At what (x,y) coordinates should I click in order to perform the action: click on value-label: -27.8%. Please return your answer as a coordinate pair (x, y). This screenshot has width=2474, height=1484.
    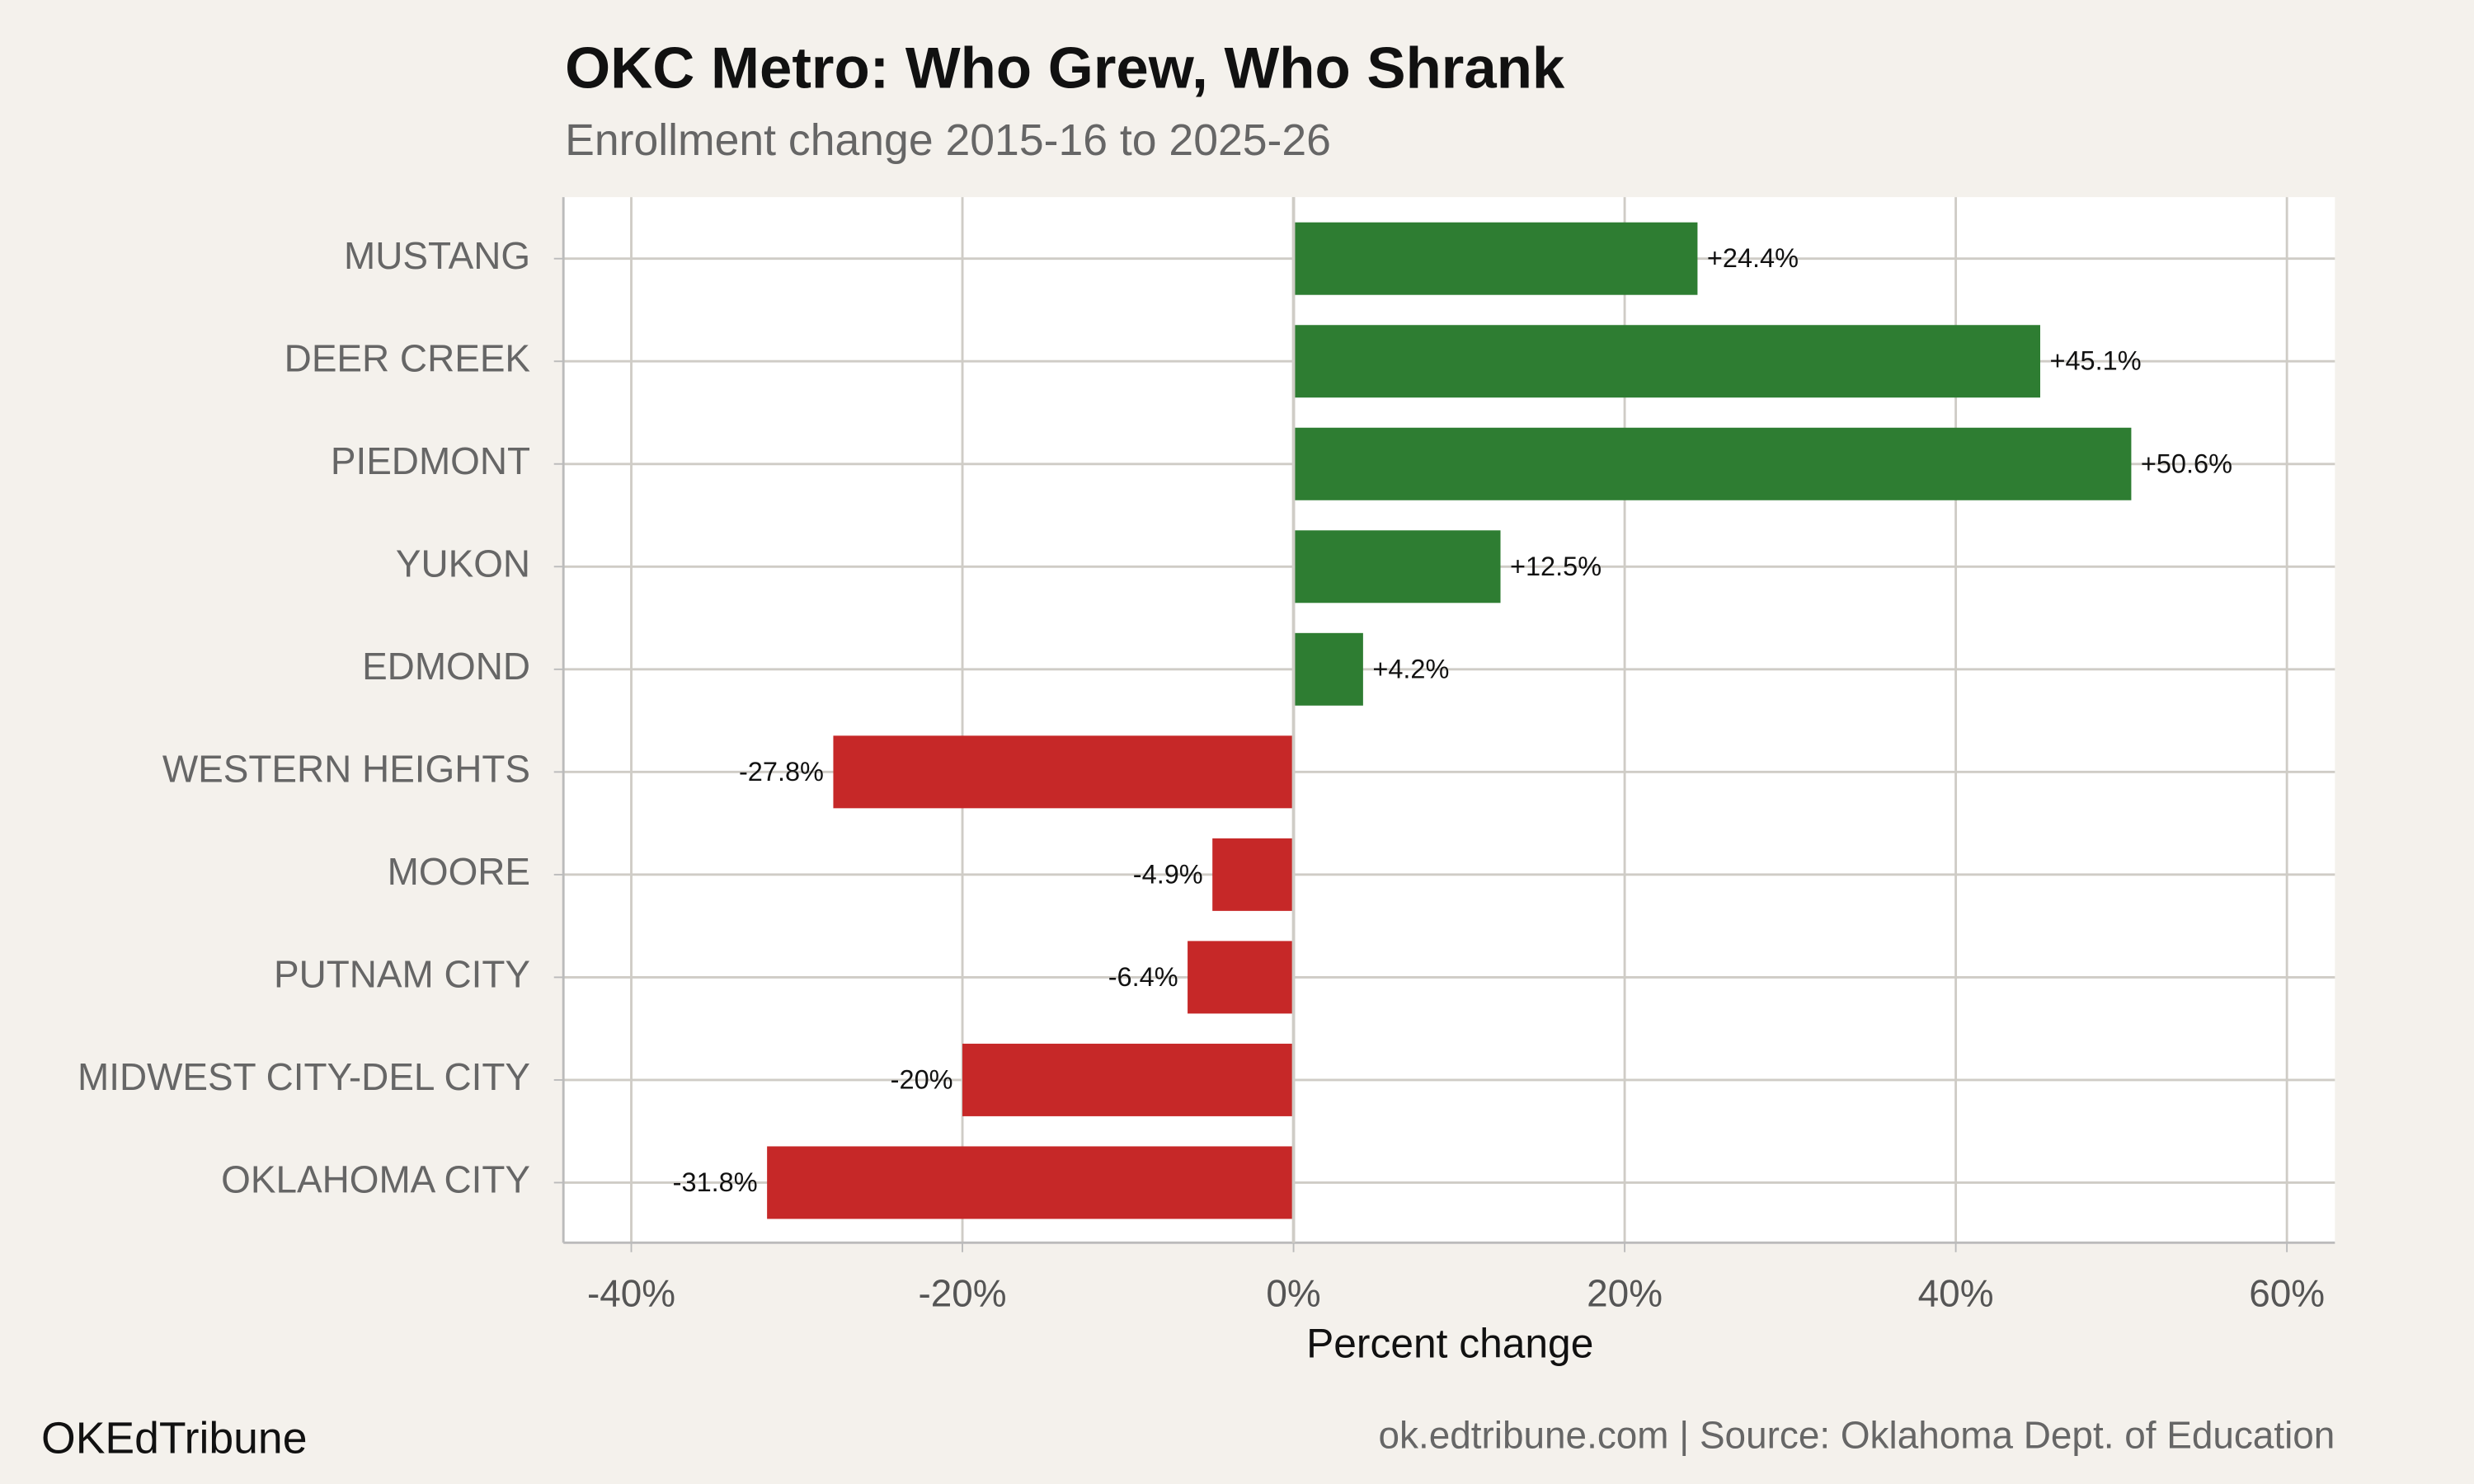
    Looking at the image, I should click on (781, 772).